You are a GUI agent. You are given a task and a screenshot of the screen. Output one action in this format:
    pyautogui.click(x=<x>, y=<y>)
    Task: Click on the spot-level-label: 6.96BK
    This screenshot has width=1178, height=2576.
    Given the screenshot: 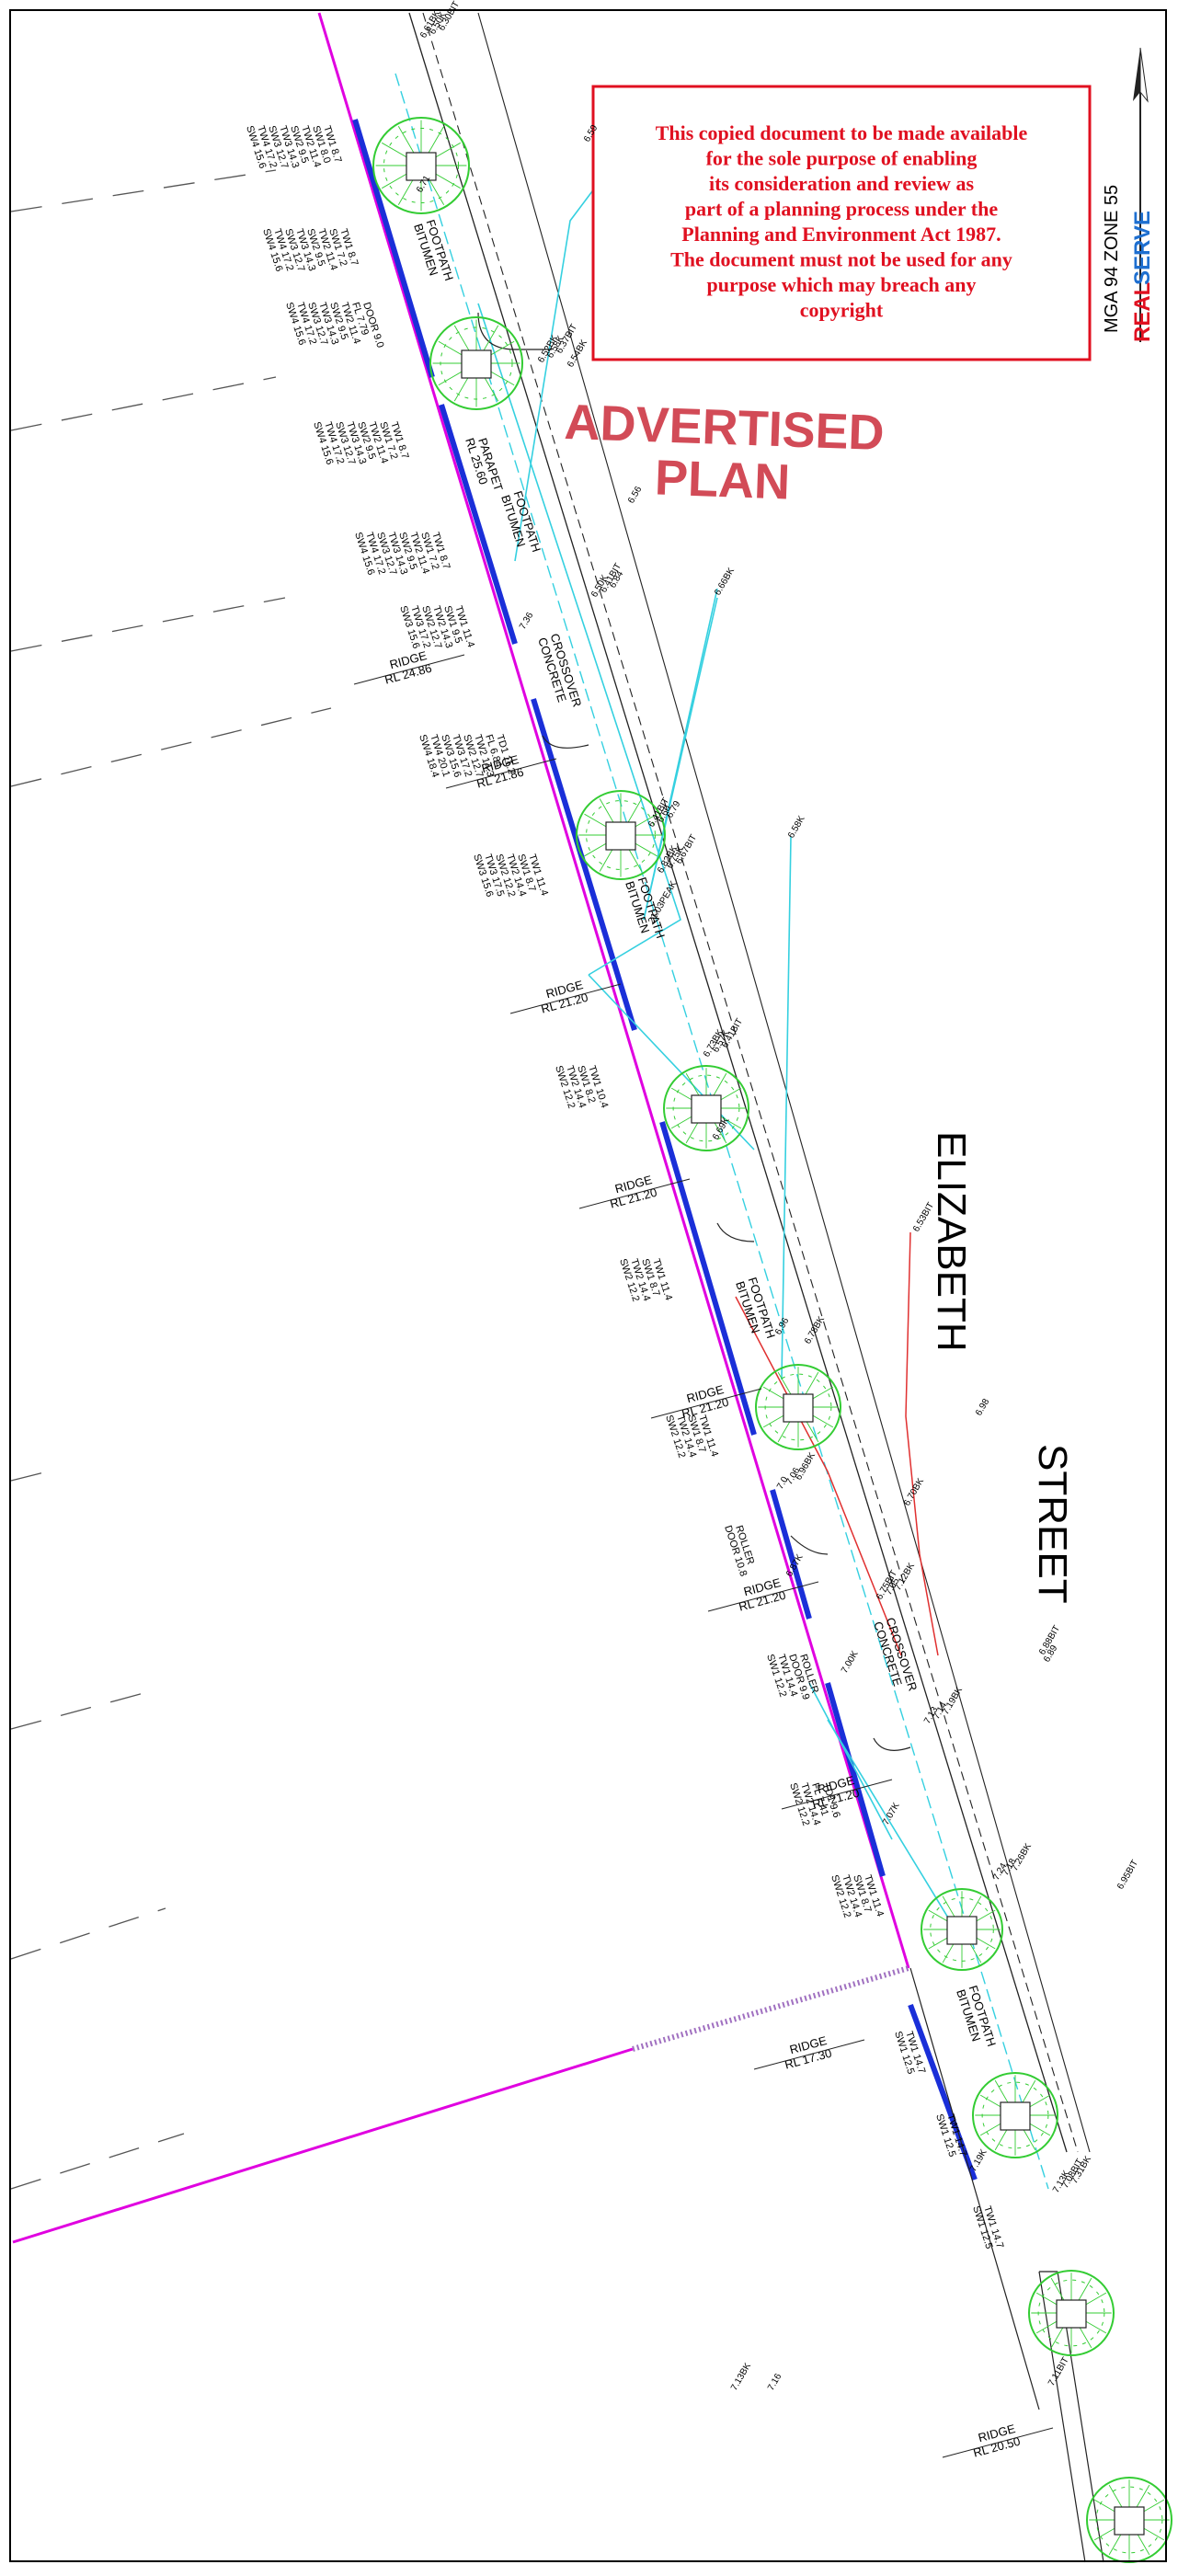 What is the action you would take?
    pyautogui.click(x=806, y=1466)
    